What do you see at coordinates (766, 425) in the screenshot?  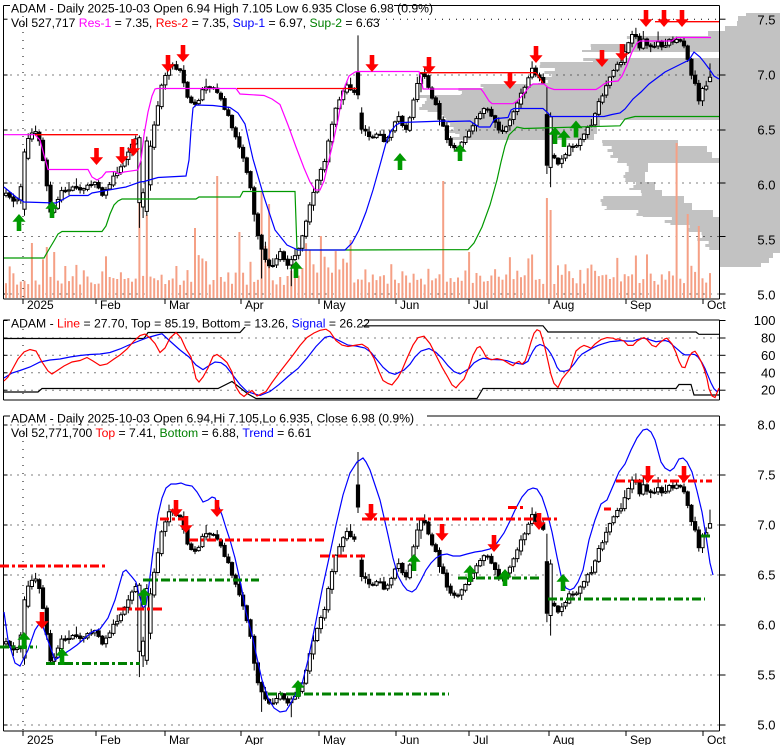 I see `svg-text: 8.0` at bounding box center [766, 425].